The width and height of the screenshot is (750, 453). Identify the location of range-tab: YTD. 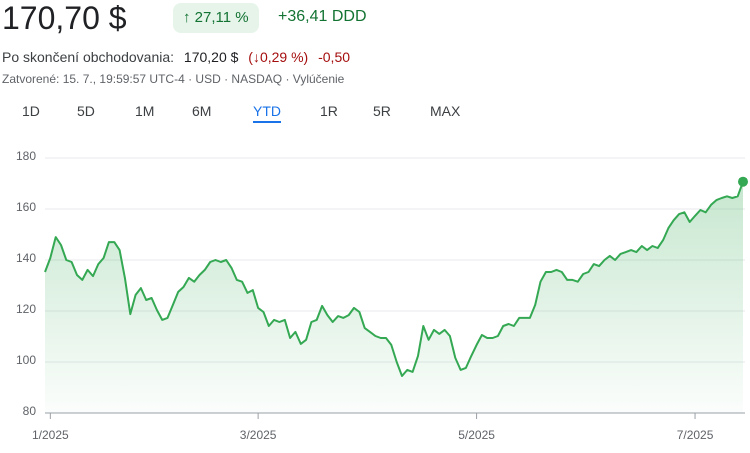
(267, 113).